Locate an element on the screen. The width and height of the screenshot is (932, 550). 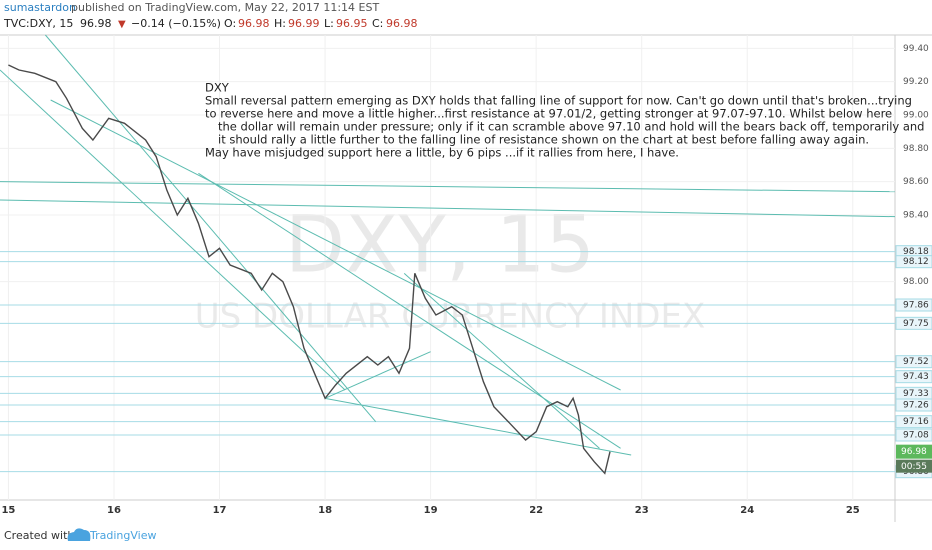
level-label: 97.26 is located at coordinates (916, 406).